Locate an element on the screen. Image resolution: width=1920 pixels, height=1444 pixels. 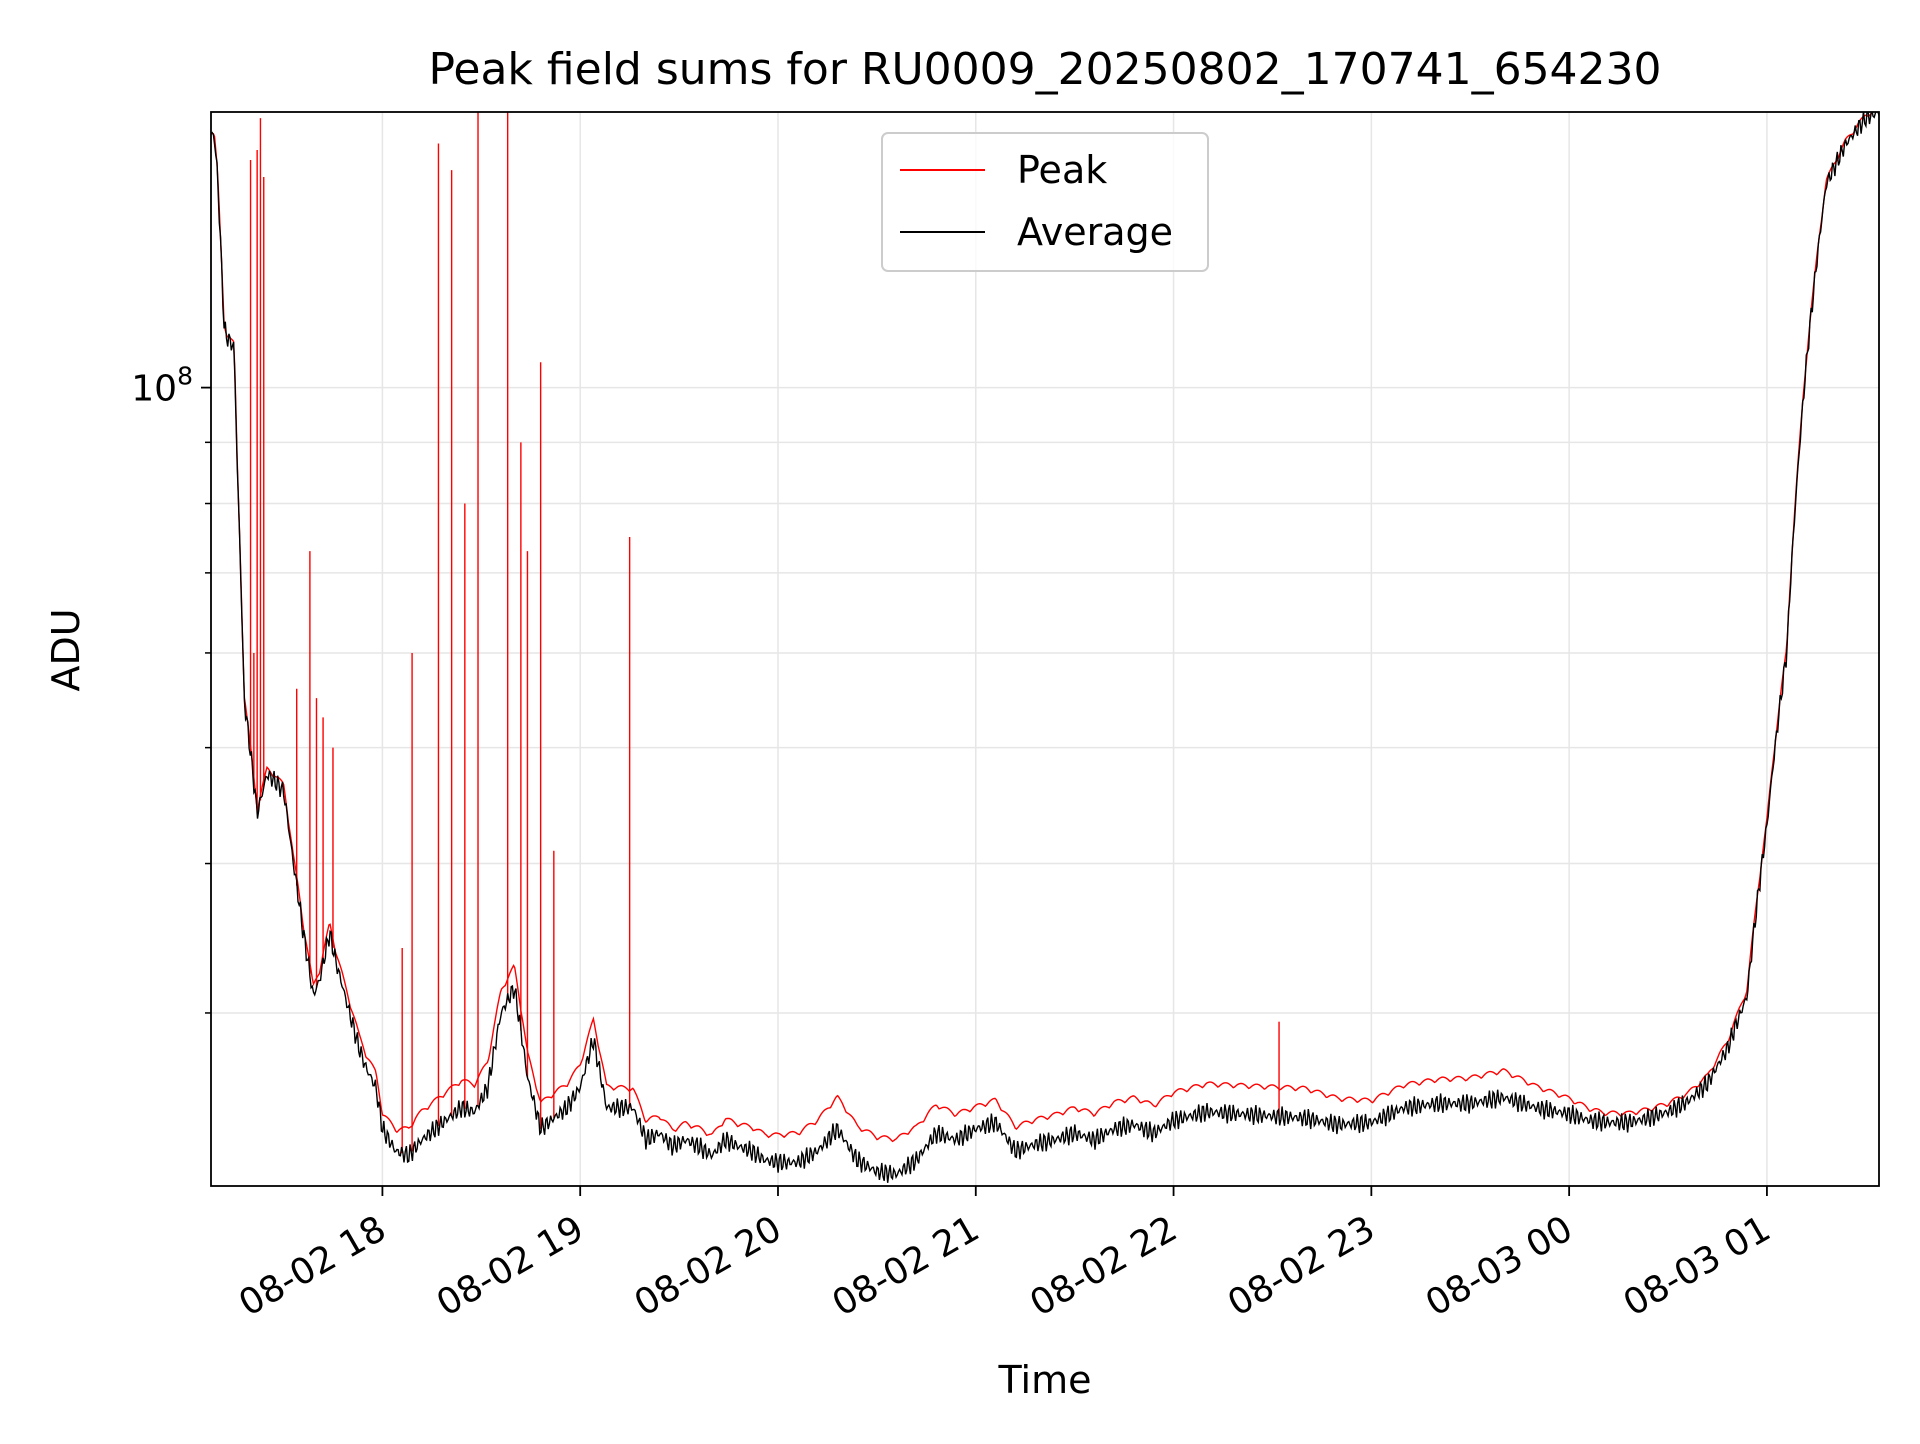
legend-average-label: Average is located at coordinates (1095, 232).